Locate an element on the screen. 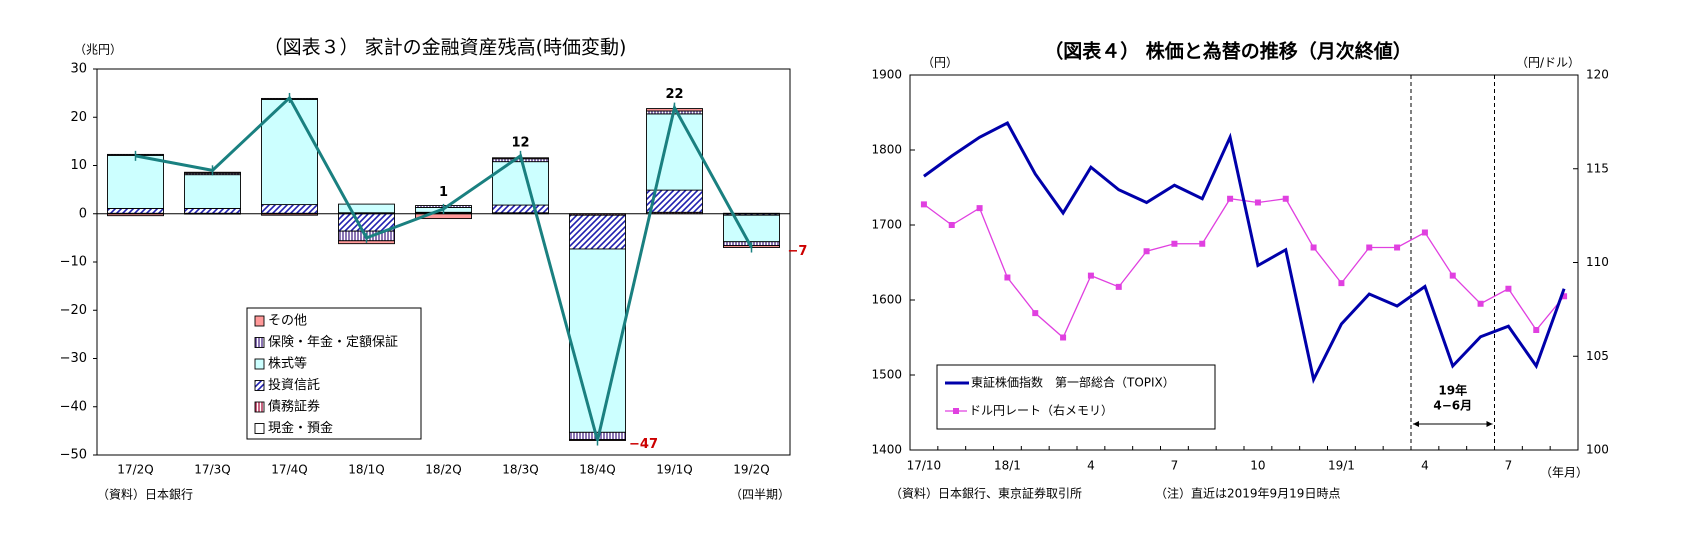 The height and width of the screenshot is (547, 1700). chart1-x-tick-label: 17/2Q is located at coordinates (135, 470).